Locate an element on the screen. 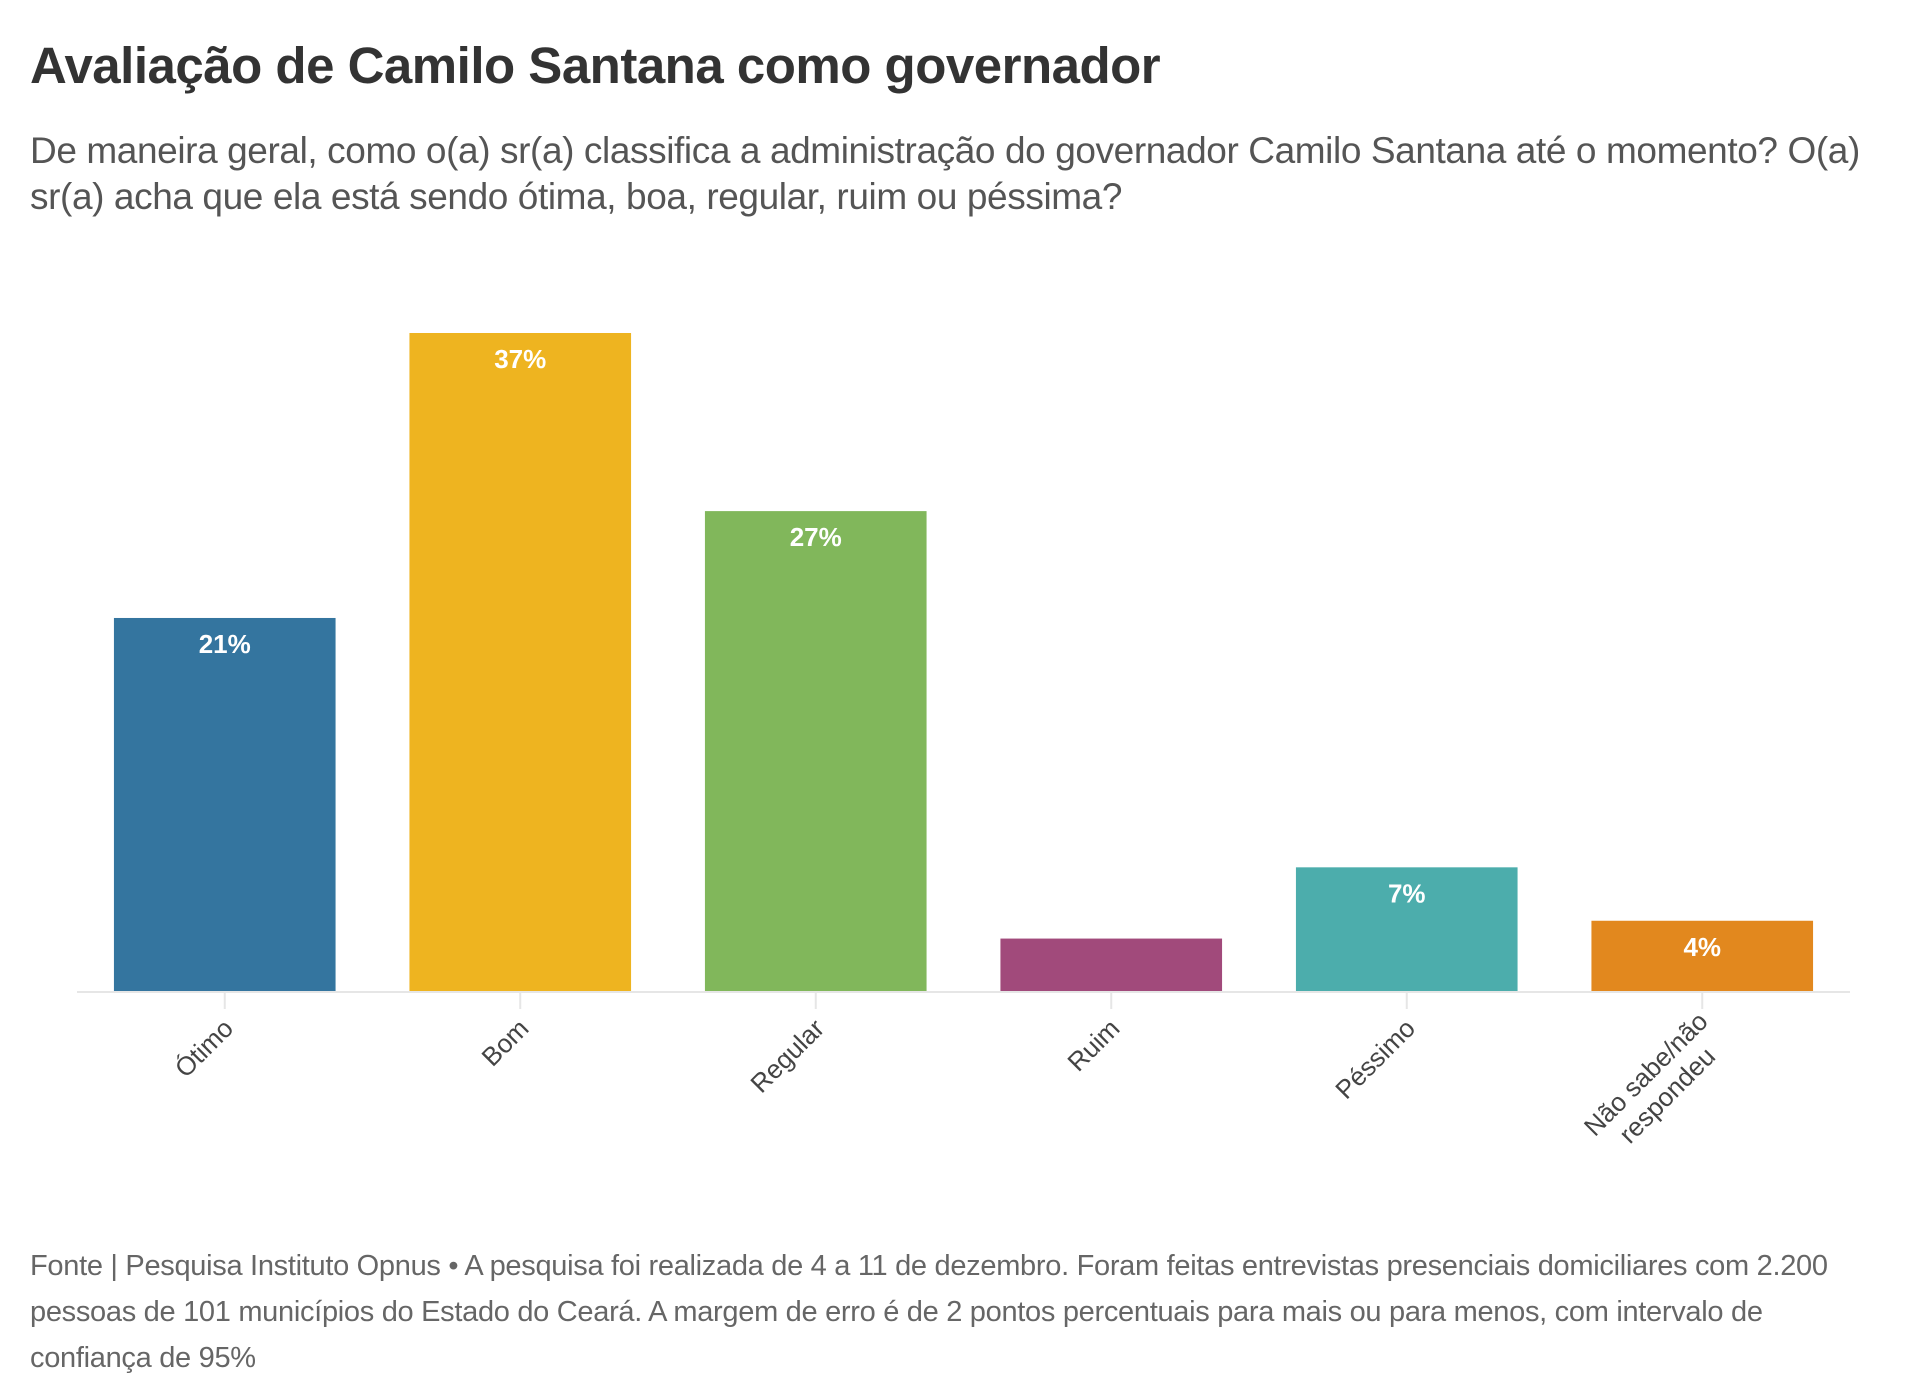 This screenshot has width=1920, height=1386. x-tick-label-nao-sabe-nao-respondeu: Não sabe/nãorespondeu is located at coordinates (1656, 1084).